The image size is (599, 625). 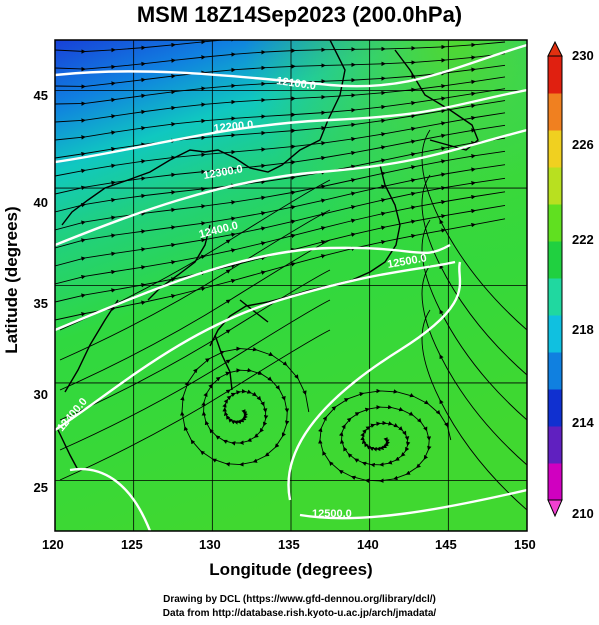 I want to click on map-title: MSM 18Z14Sep2023 (200.0hPa), so click(x=299, y=14).